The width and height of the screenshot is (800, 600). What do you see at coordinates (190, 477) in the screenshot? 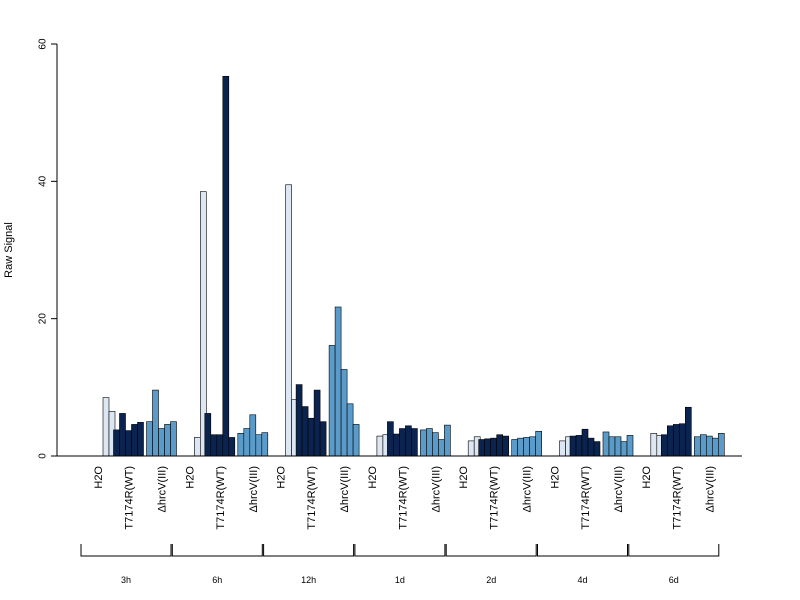
I see `condition-label-6h-0: H2O` at bounding box center [190, 477].